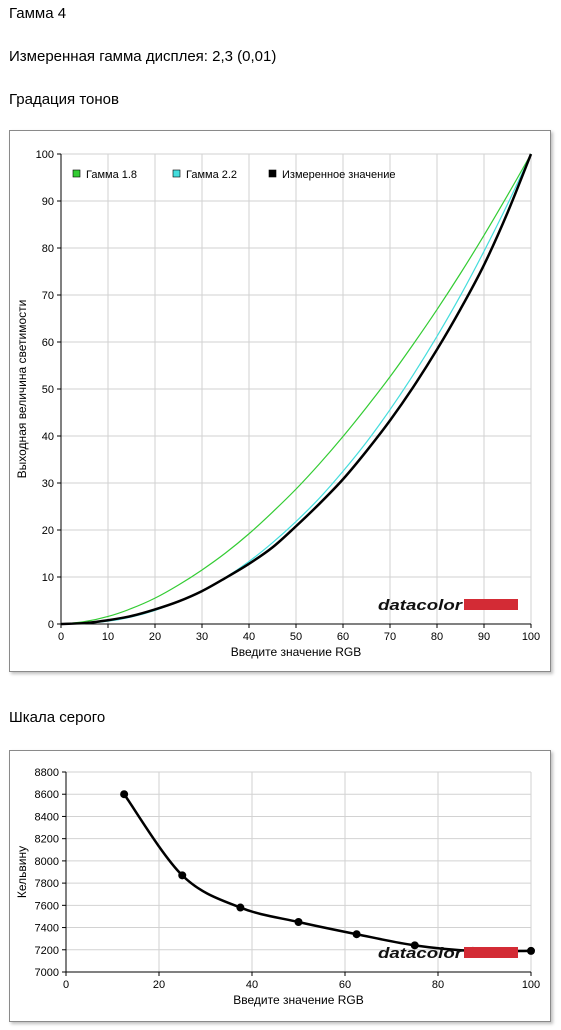  Describe the element at coordinates (47, 929) in the screenshot. I see `y-tick-label: 7400` at that location.